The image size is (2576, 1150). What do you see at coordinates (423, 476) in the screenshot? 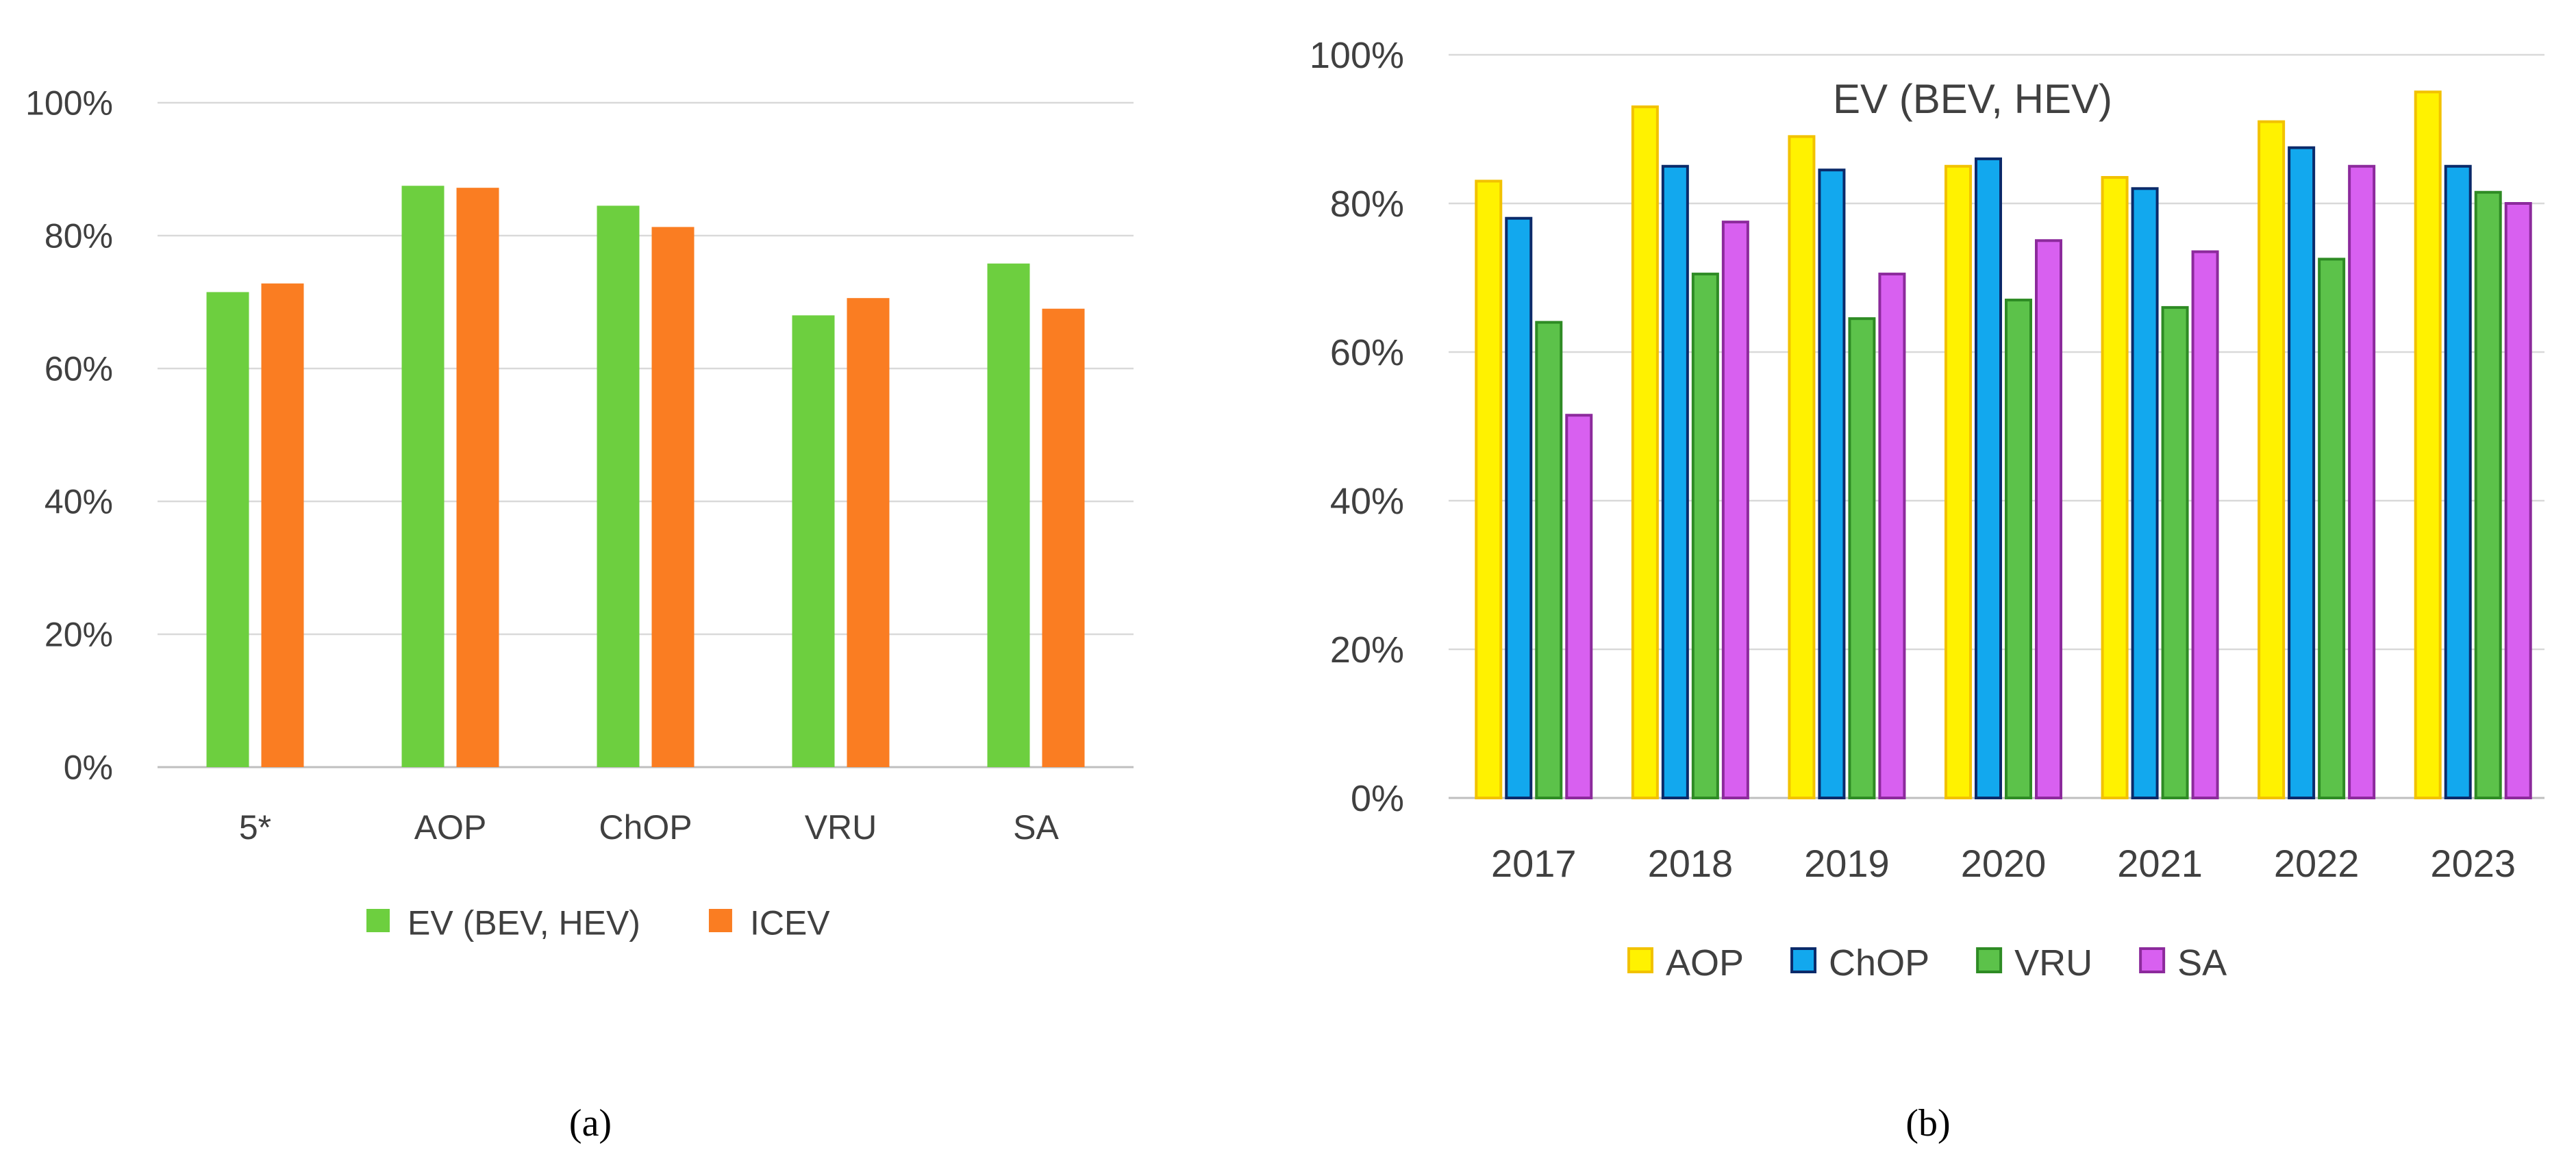
I see `bar-ev-bev-hev-aop` at bounding box center [423, 476].